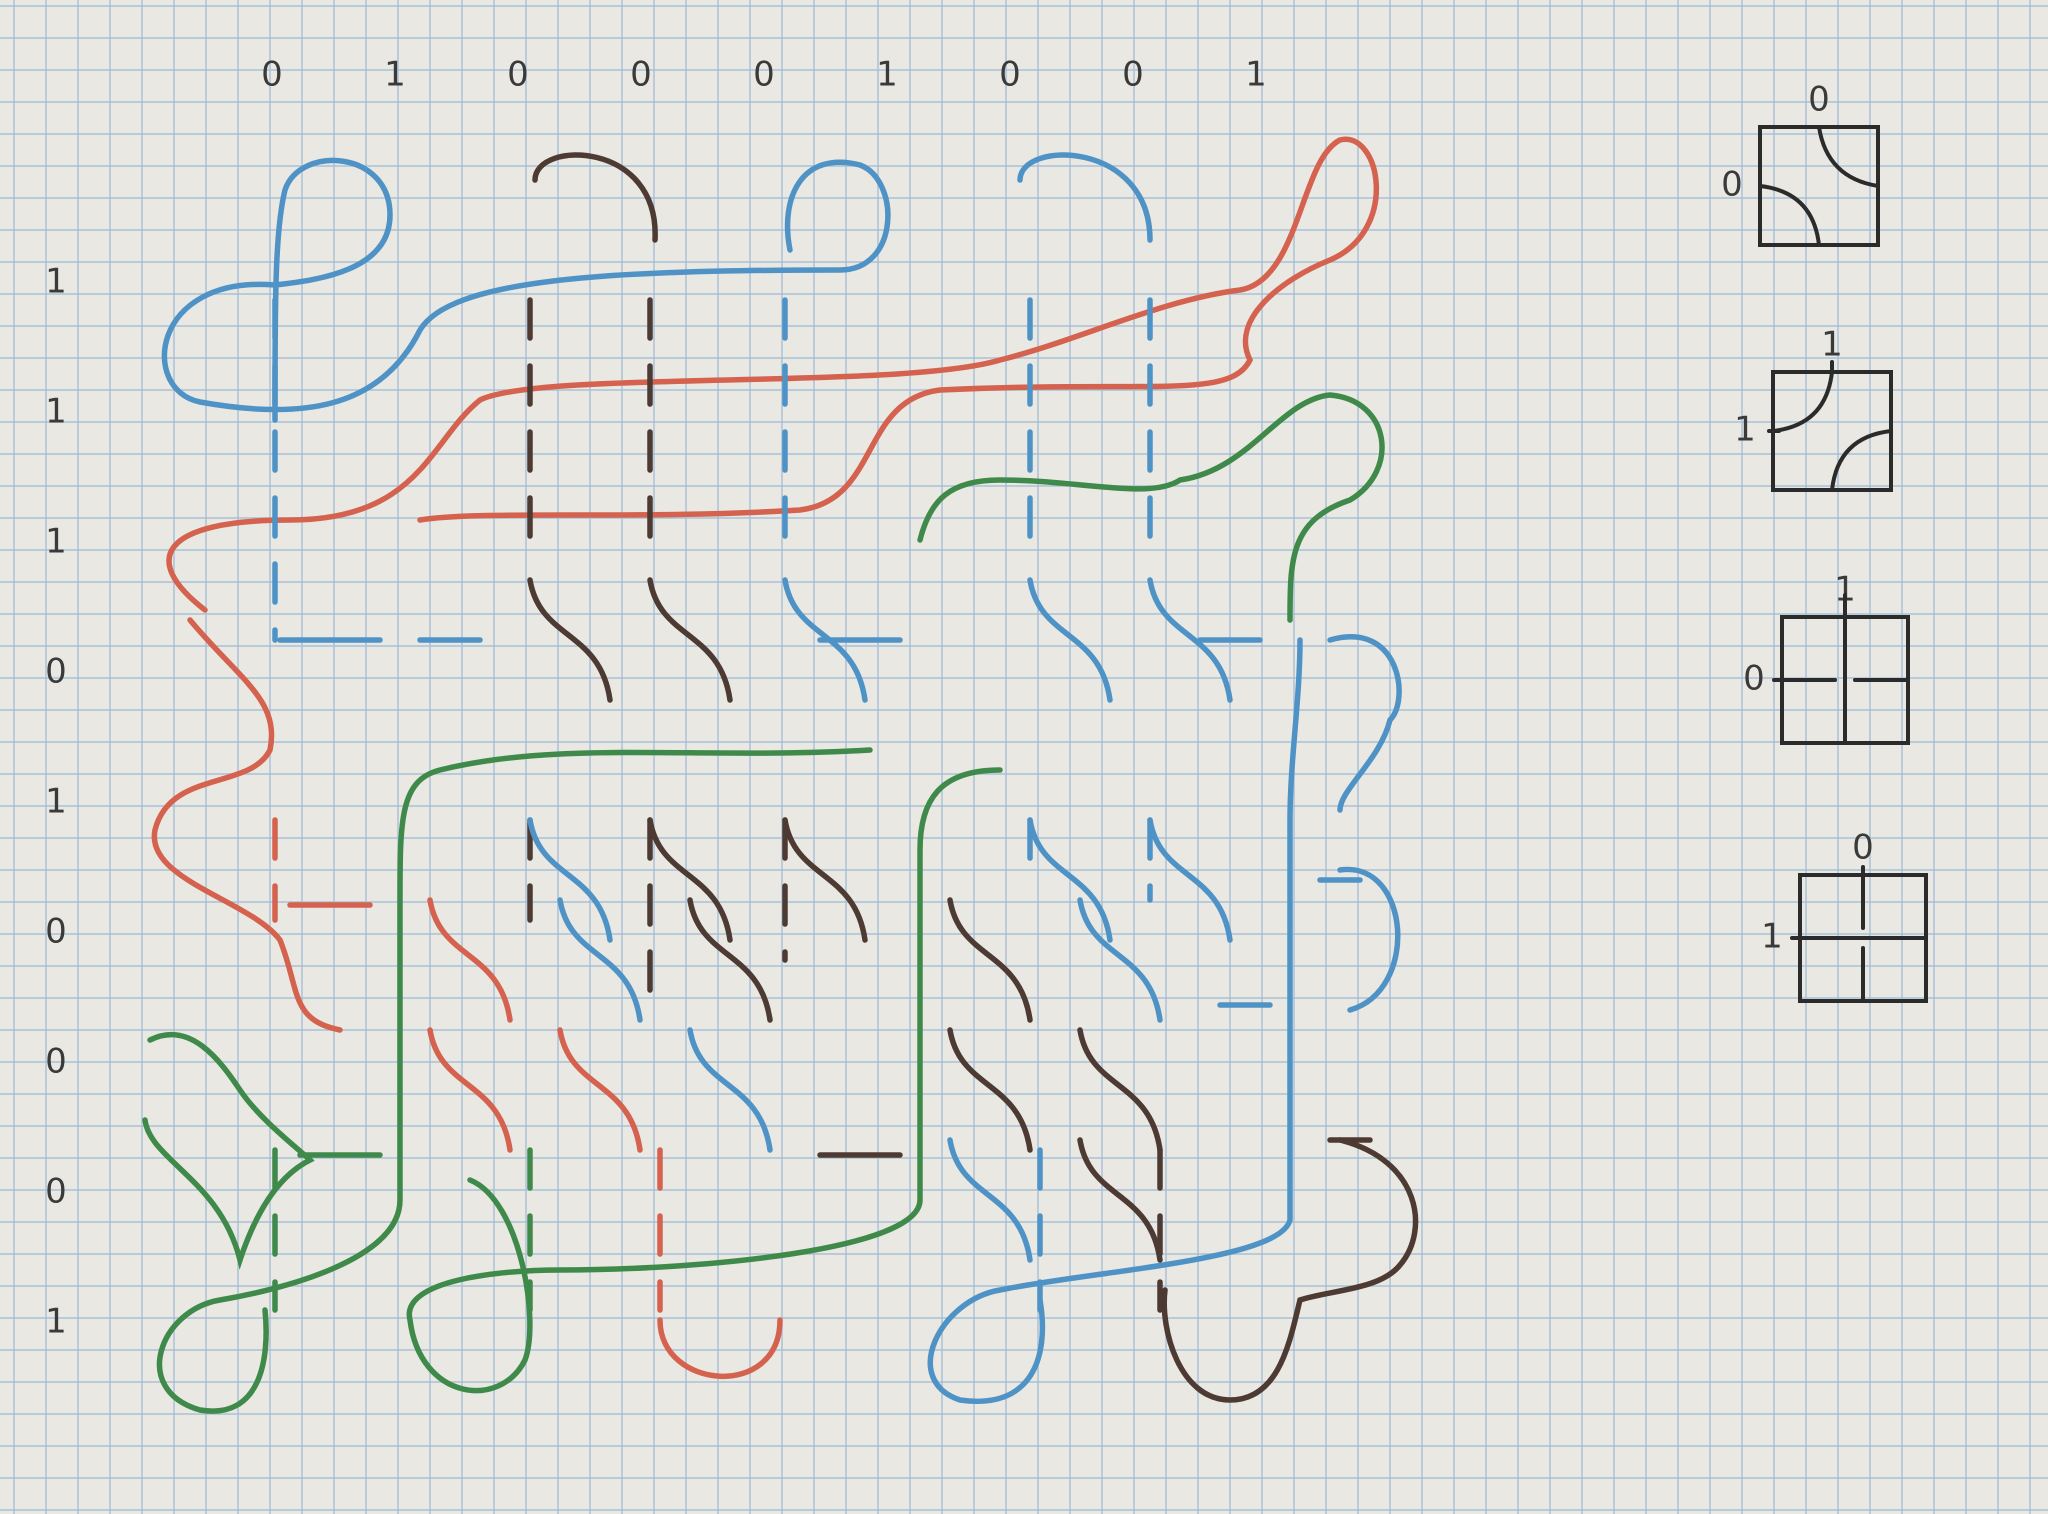 The width and height of the screenshot is (2048, 1514). What do you see at coordinates (1800, 163) in the screenshot?
I see `legend-tile-1: 00` at bounding box center [1800, 163].